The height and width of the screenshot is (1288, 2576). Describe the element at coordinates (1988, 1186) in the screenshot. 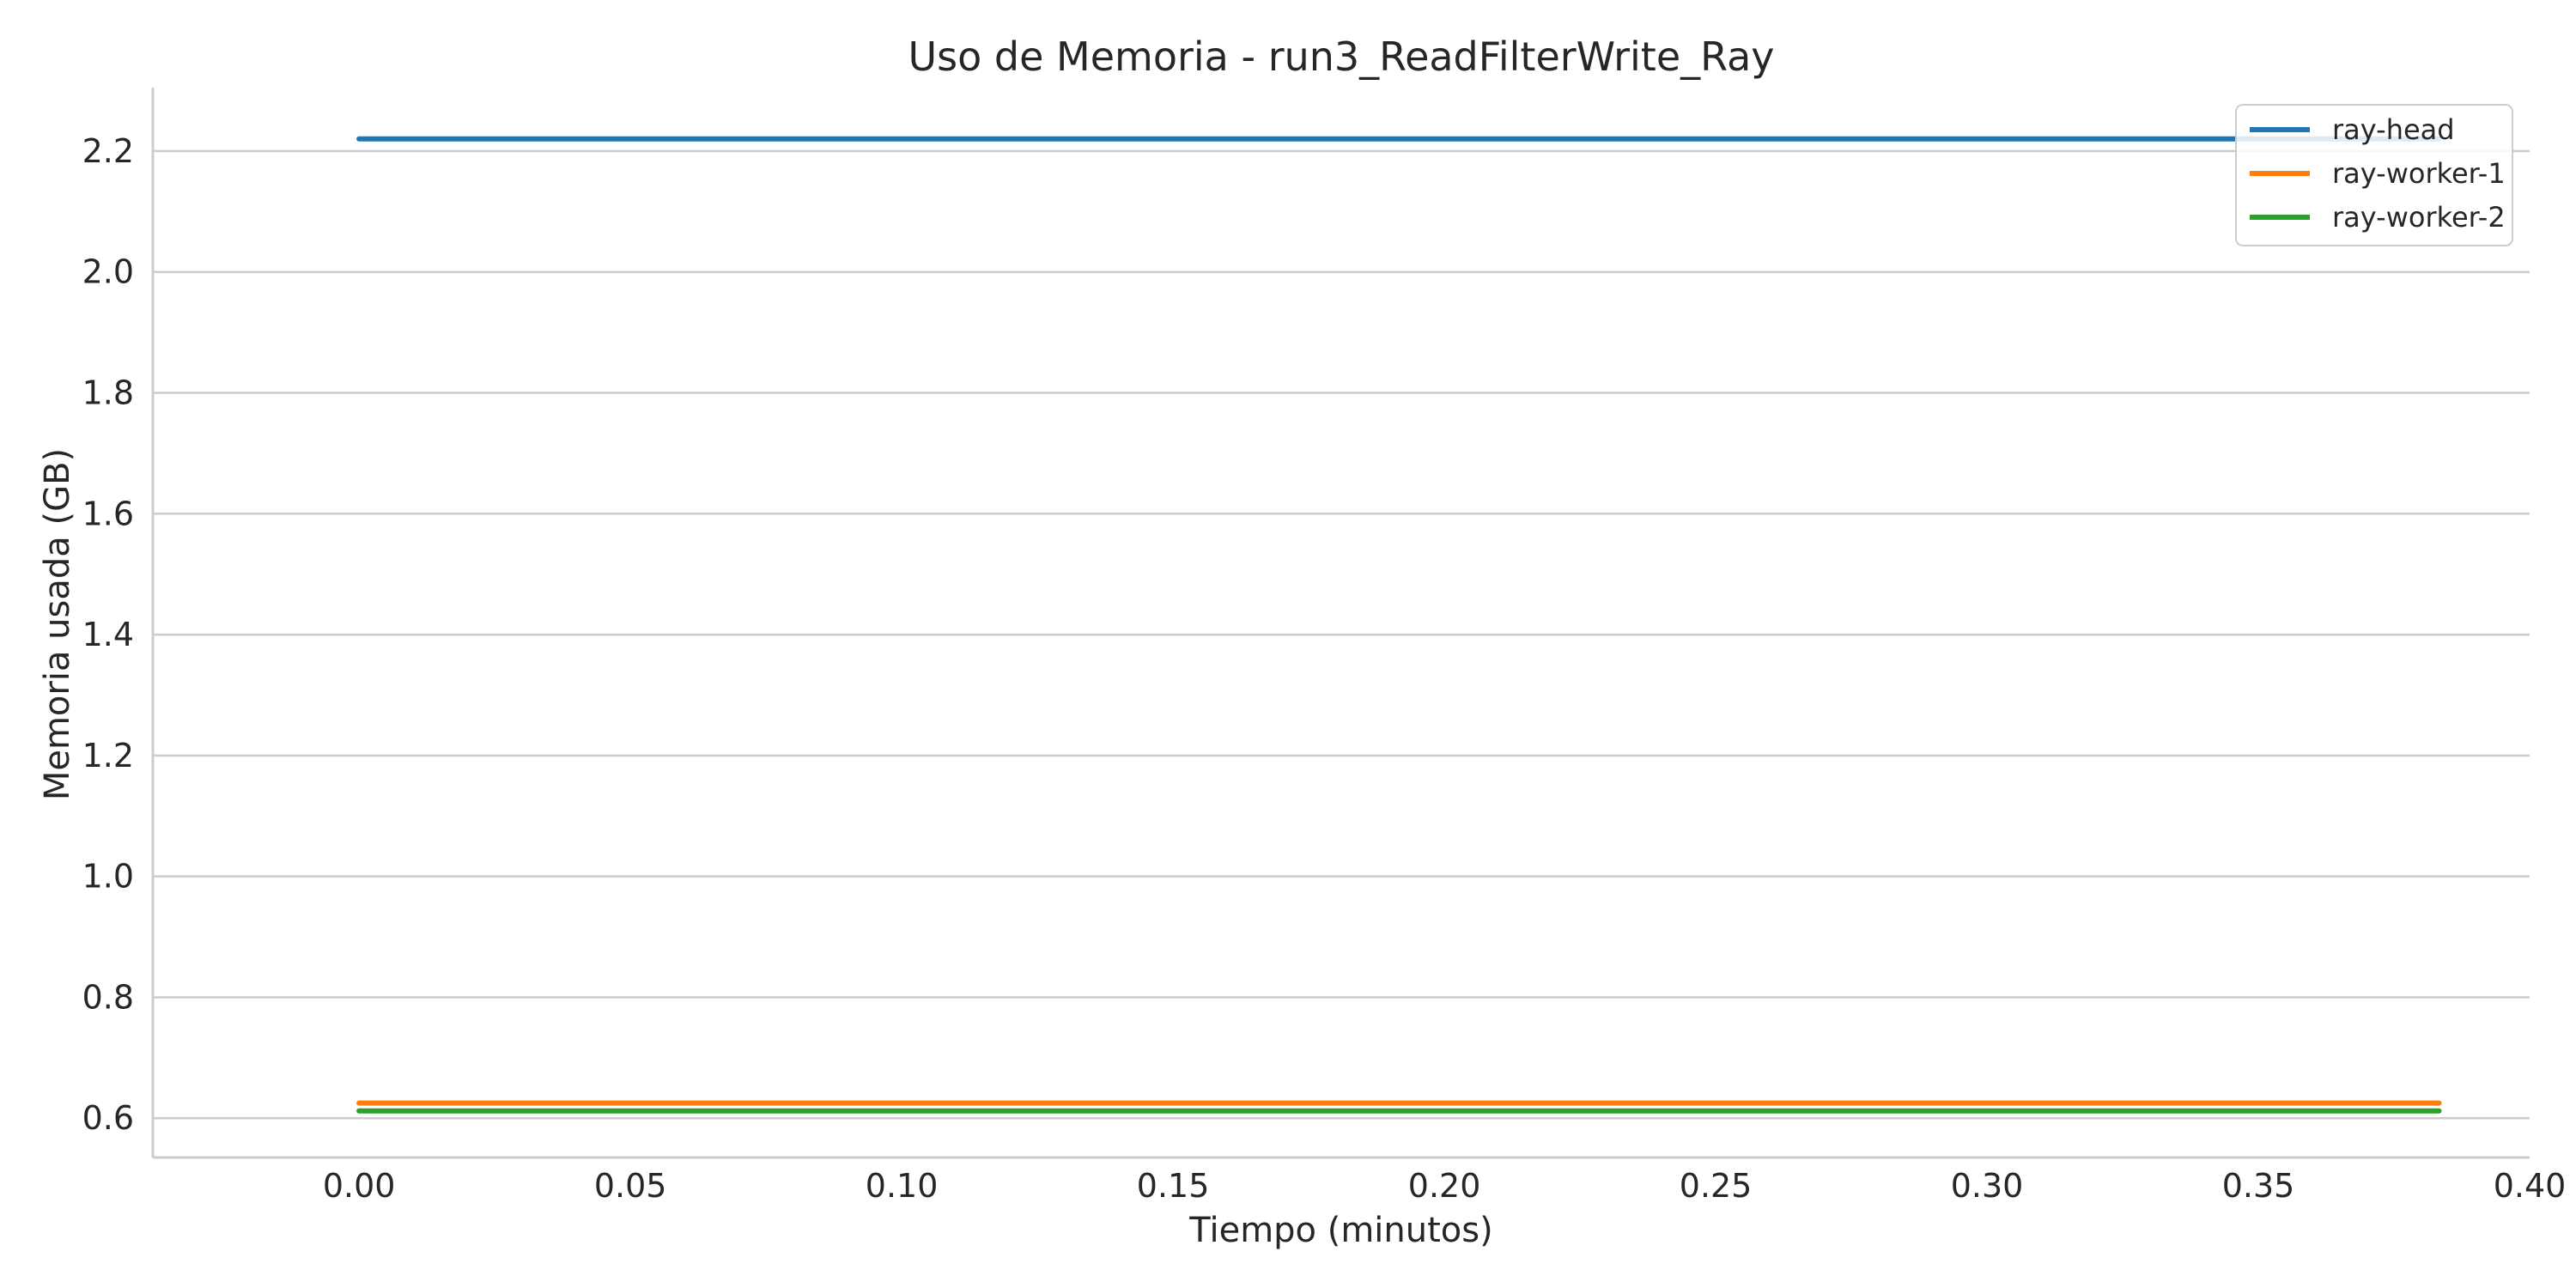

I see `x-tick-label: 0.30` at that location.